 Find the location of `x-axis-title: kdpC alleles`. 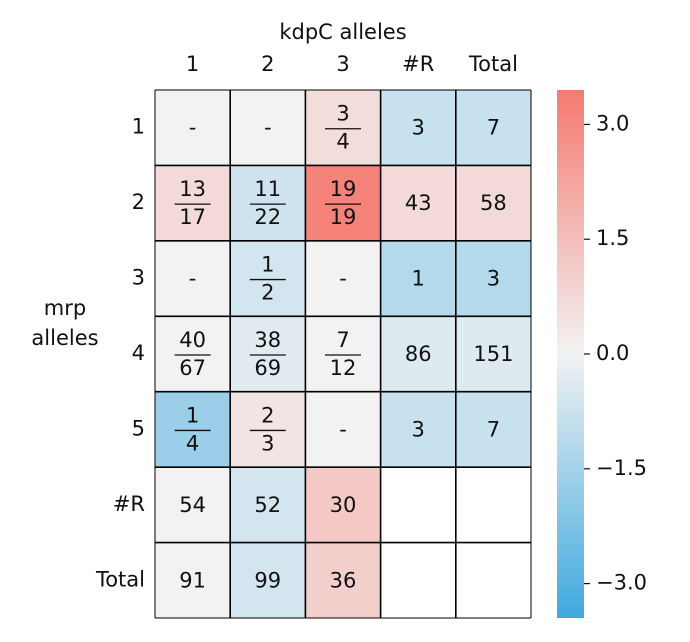

x-axis-title: kdpC alleles is located at coordinates (342, 32).